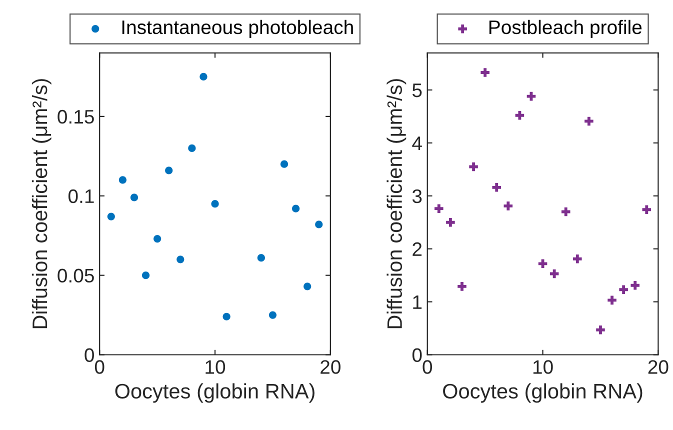 The width and height of the screenshot is (673, 430). What do you see at coordinates (237, 29) in the screenshot?
I see `legend-label: Instantaneous photobleach` at bounding box center [237, 29].